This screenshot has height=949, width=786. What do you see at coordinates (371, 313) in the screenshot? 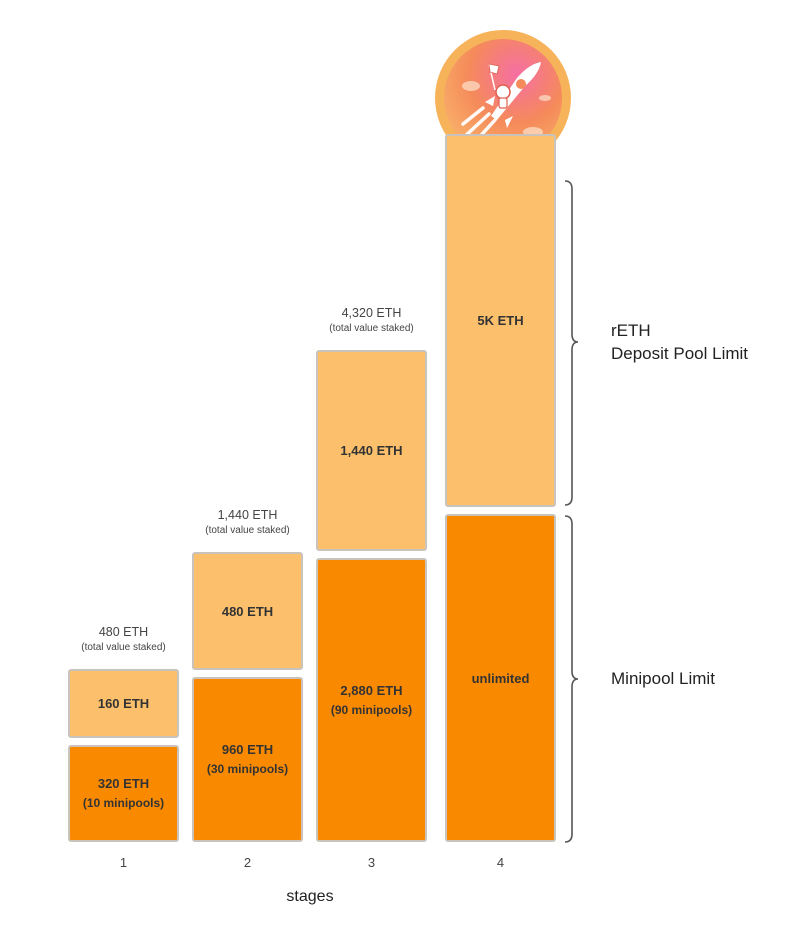
I see `total-staked-amount: 4,320 ETH` at bounding box center [371, 313].